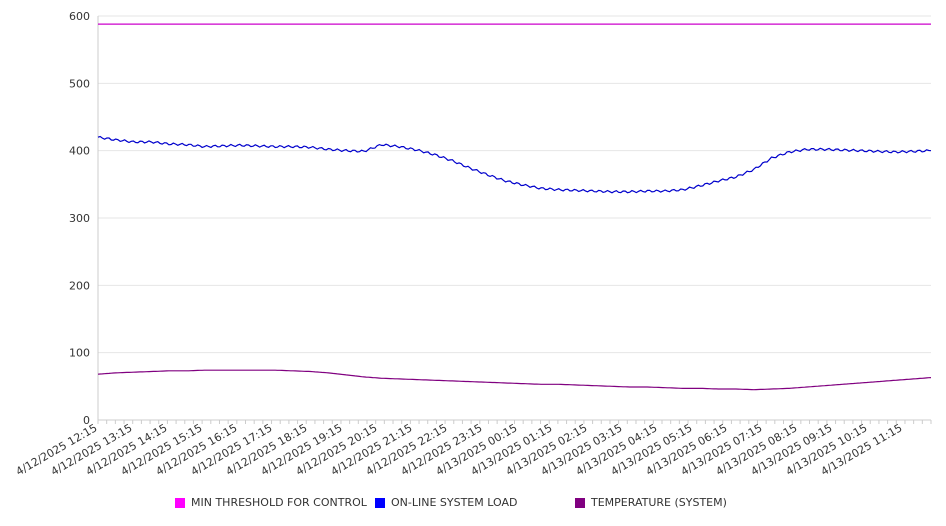 Image resolution: width=946 pixels, height=526 pixels. I want to click on y-tick-label-100: 100, so click(79, 353).